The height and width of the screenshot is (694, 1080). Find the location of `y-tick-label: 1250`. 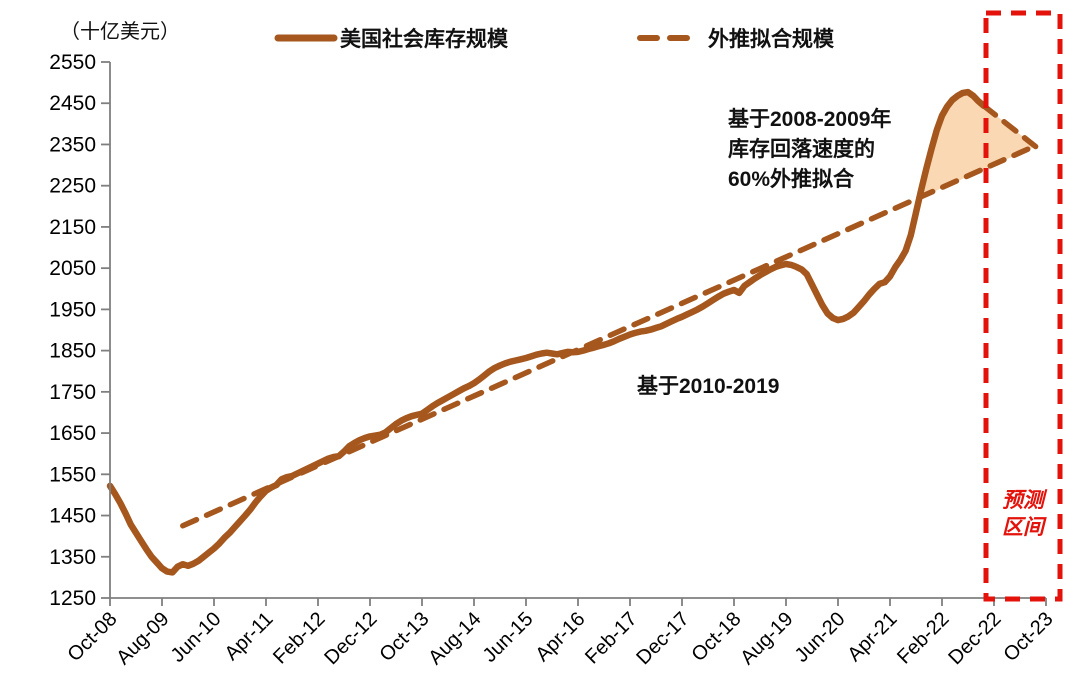

y-tick-label: 1250 is located at coordinates (72, 598).